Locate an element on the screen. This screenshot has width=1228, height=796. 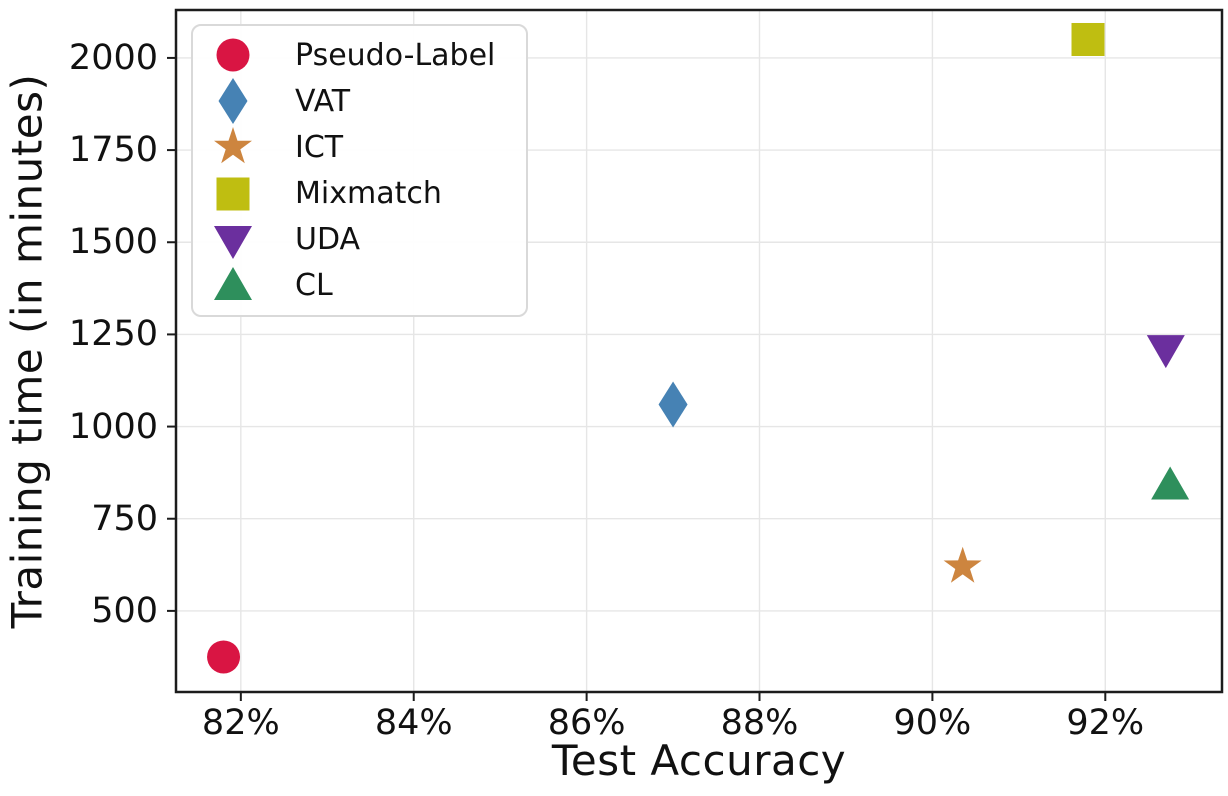
triangle-down-icon-shape is located at coordinates (233, 242).